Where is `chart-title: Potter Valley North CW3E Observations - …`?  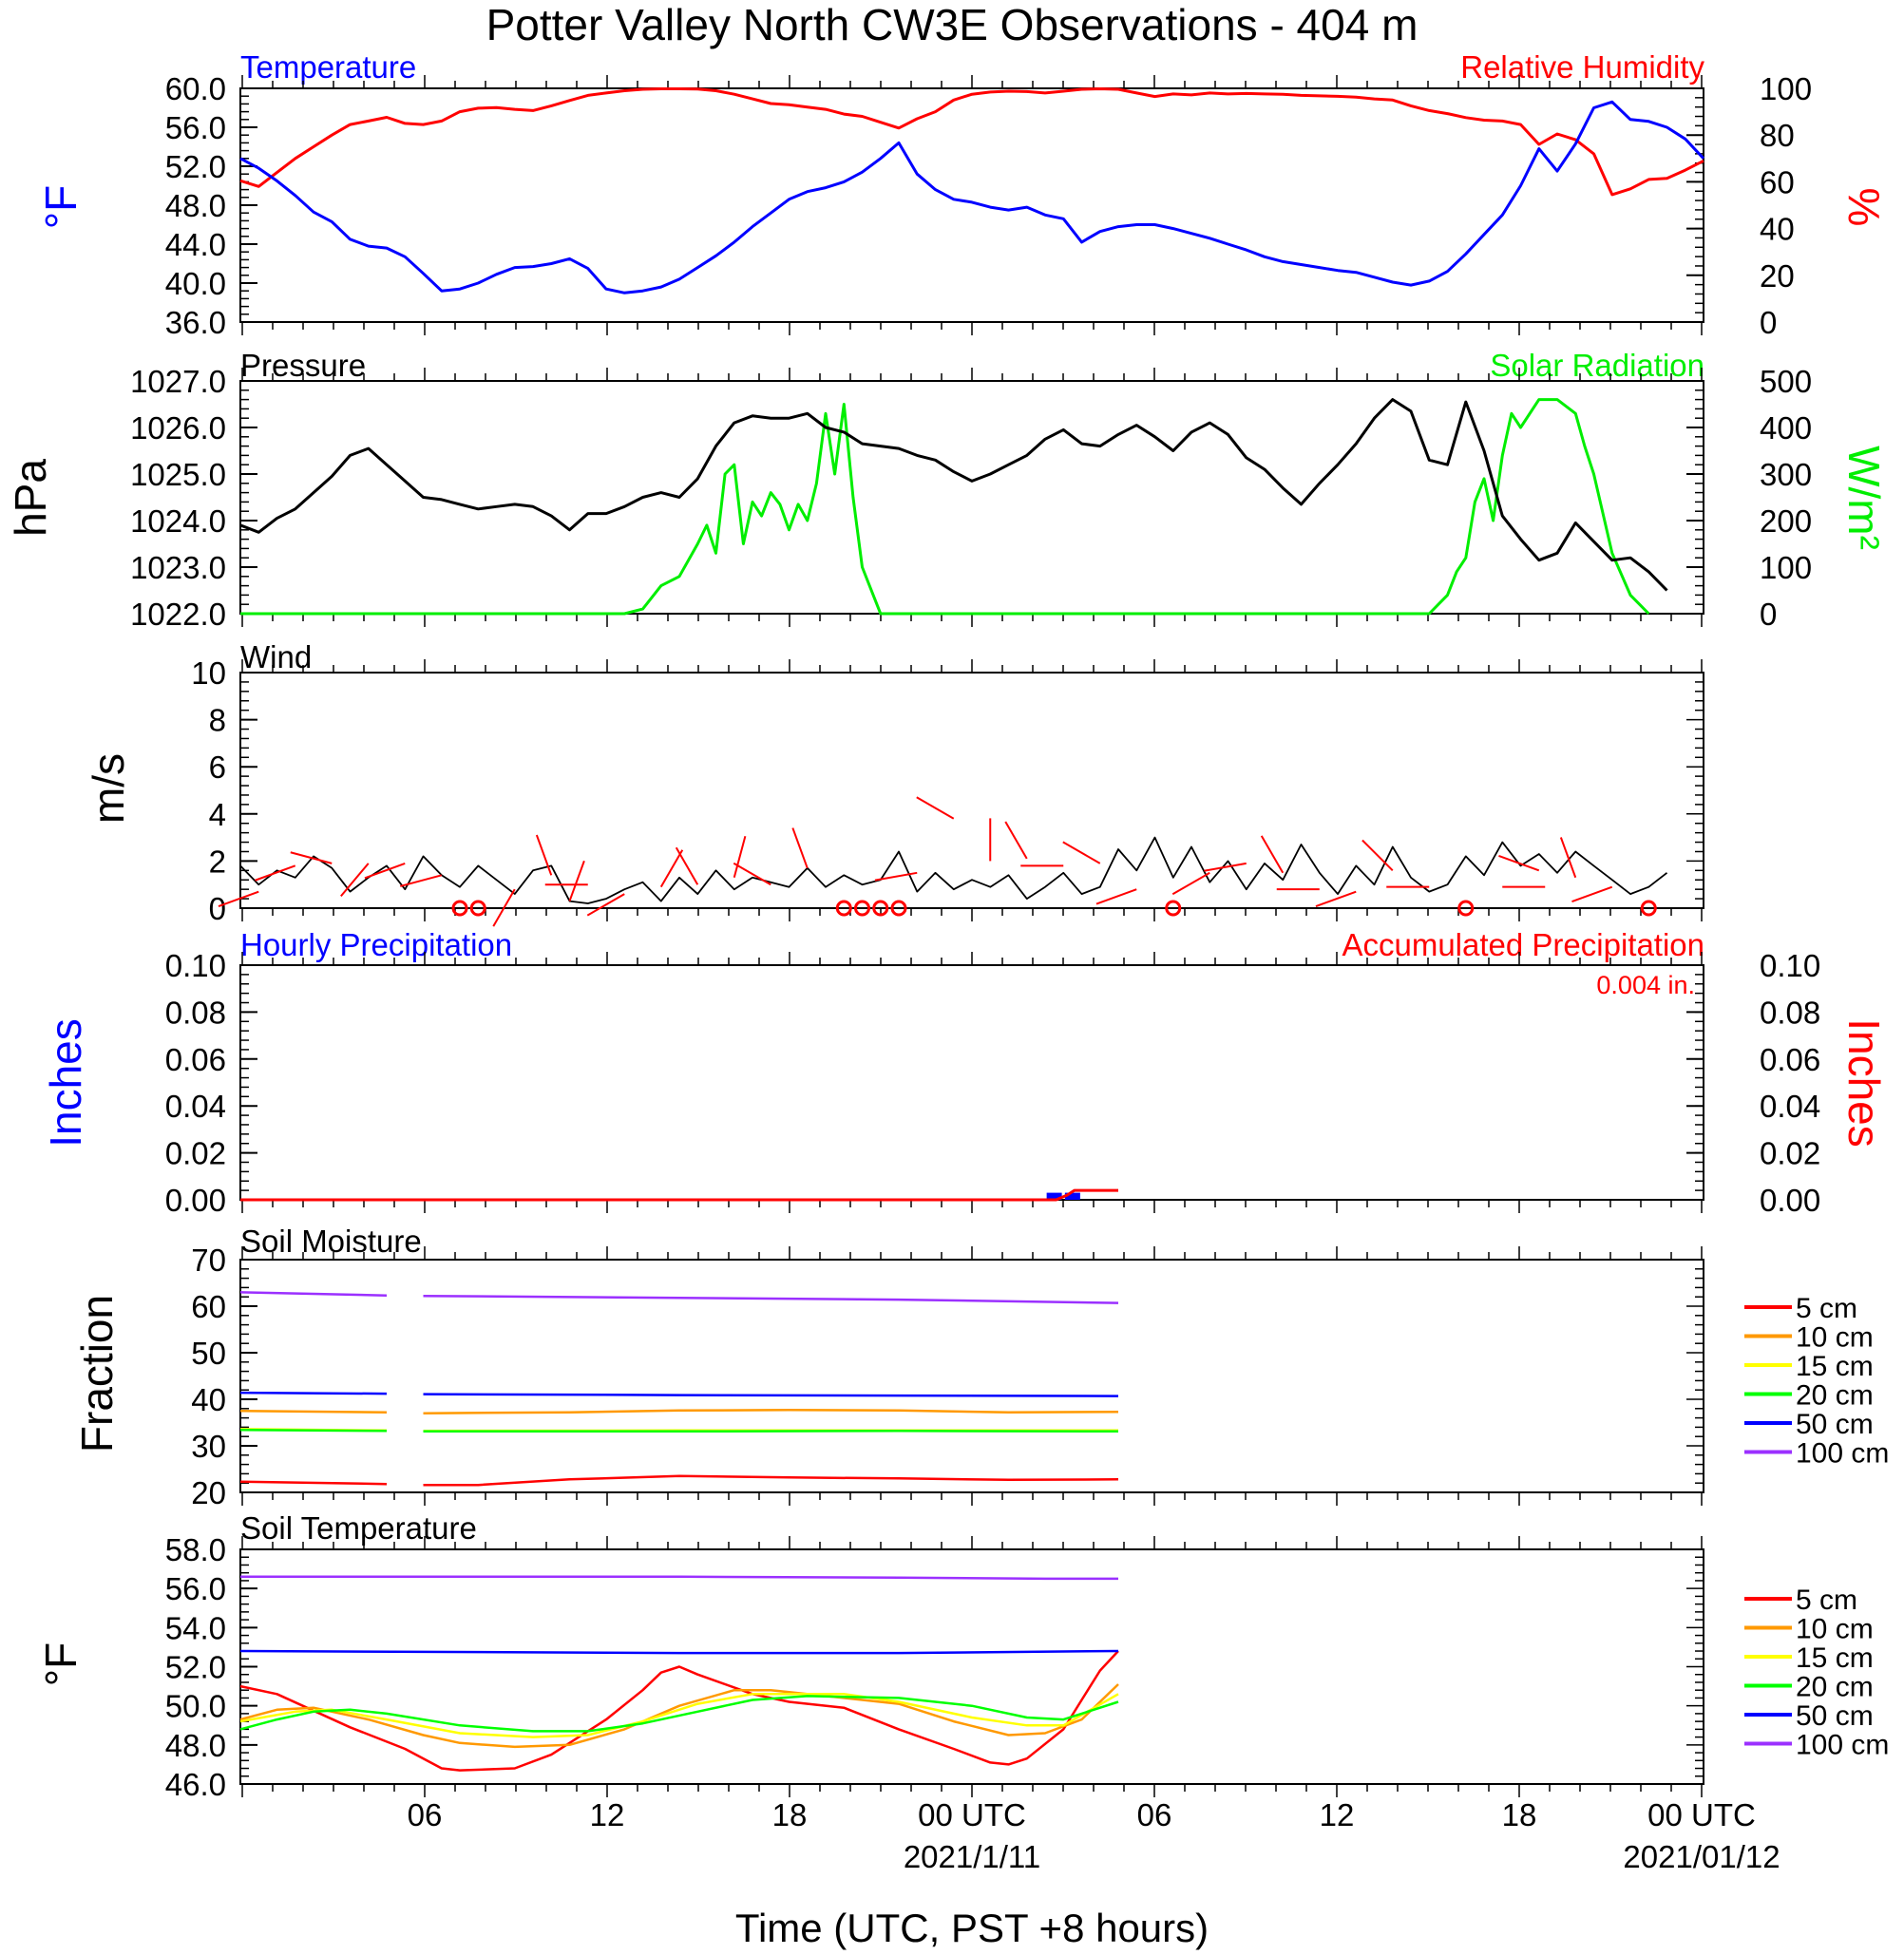 chart-title: Potter Valley North CW3E Observations - … is located at coordinates (952, 24).